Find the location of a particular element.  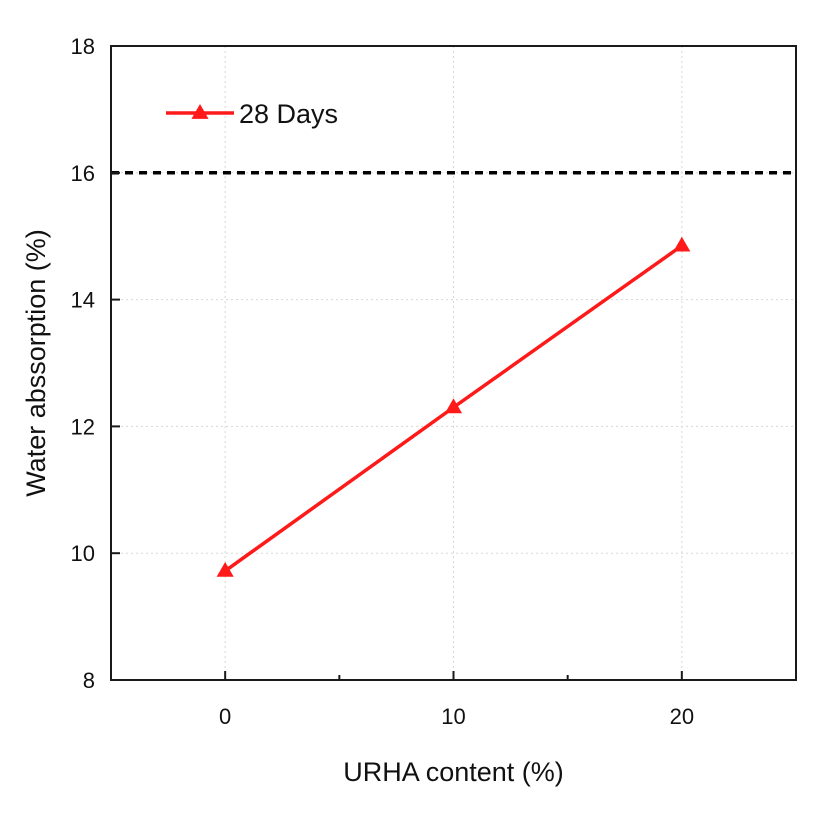

y-tick-label: 18 is located at coordinates (83, 46).